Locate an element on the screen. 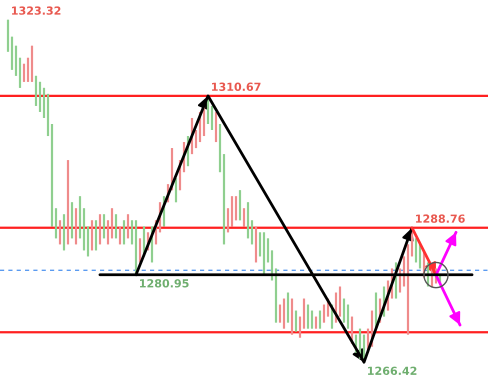 The image size is (488, 378). annotation: 1323.32 is located at coordinates (36, 10).